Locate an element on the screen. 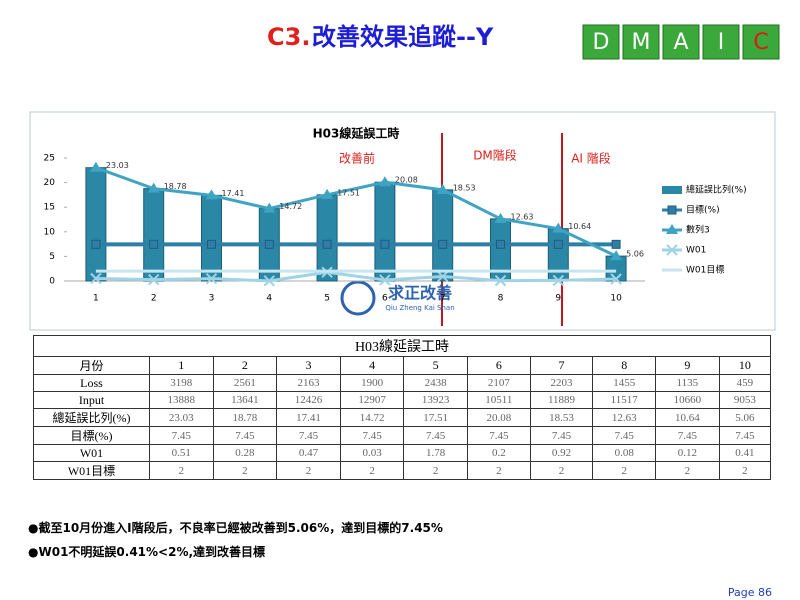 Image resolution: width=800 pixels, height=600 pixels. table-cell: 459 is located at coordinates (745, 383).